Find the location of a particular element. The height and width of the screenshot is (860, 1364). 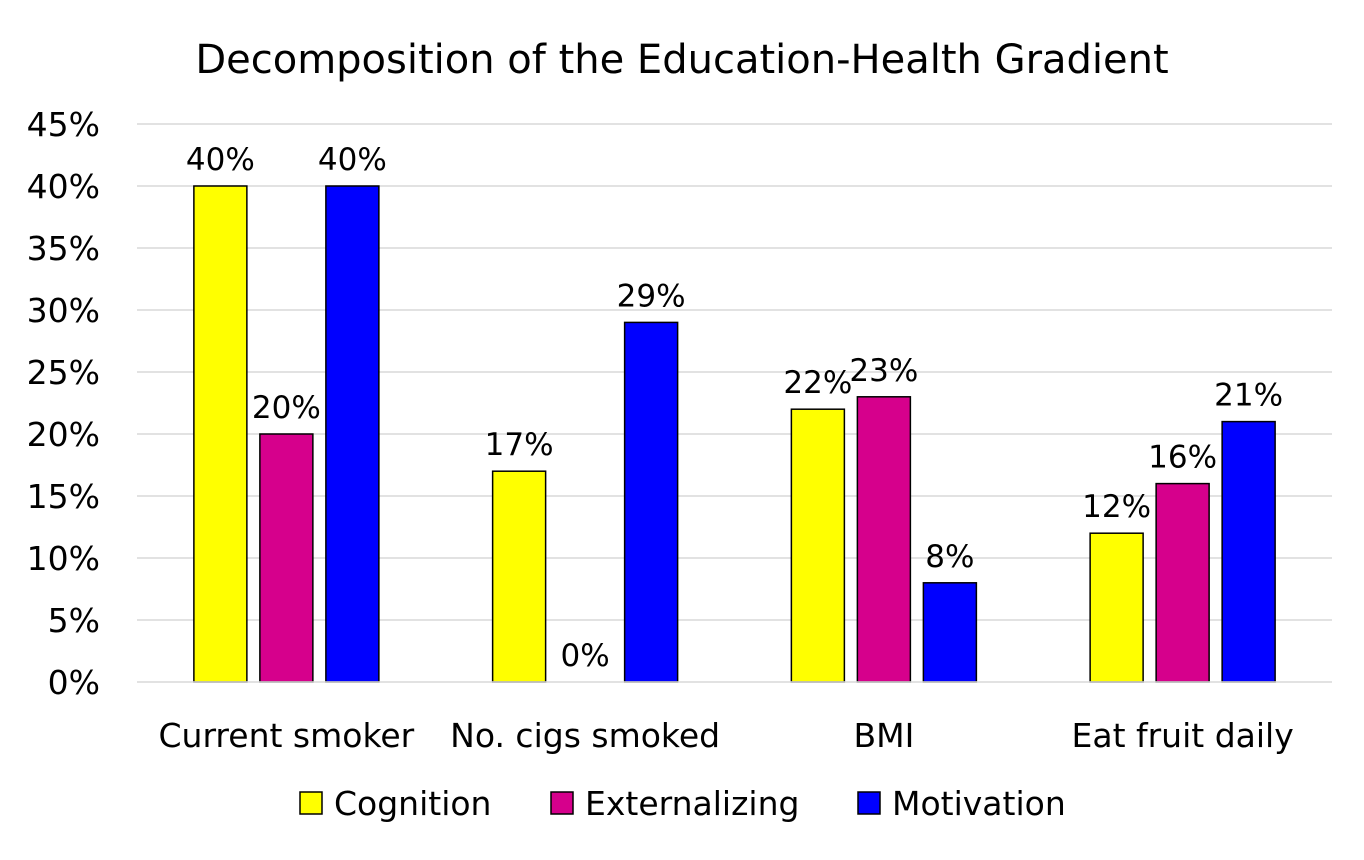

y-tick-label: 25% is located at coordinates (63, 372).